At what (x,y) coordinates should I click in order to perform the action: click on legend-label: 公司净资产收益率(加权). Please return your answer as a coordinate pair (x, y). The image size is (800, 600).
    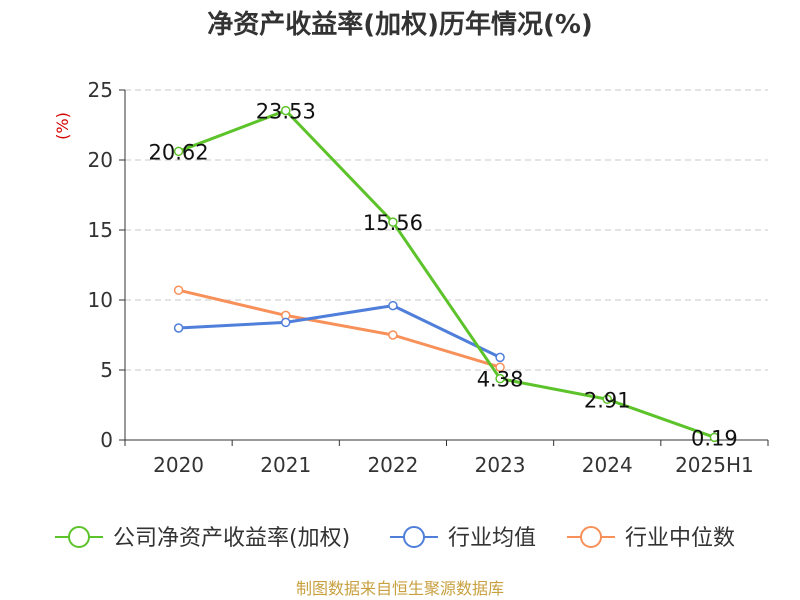
    Looking at the image, I should click on (231, 538).